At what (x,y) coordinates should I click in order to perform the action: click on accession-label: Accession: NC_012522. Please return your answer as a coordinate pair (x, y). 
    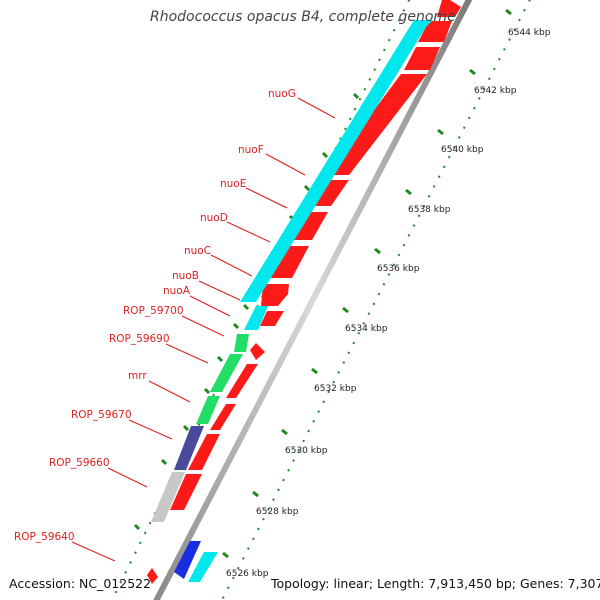
    Looking at the image, I should click on (80, 583).